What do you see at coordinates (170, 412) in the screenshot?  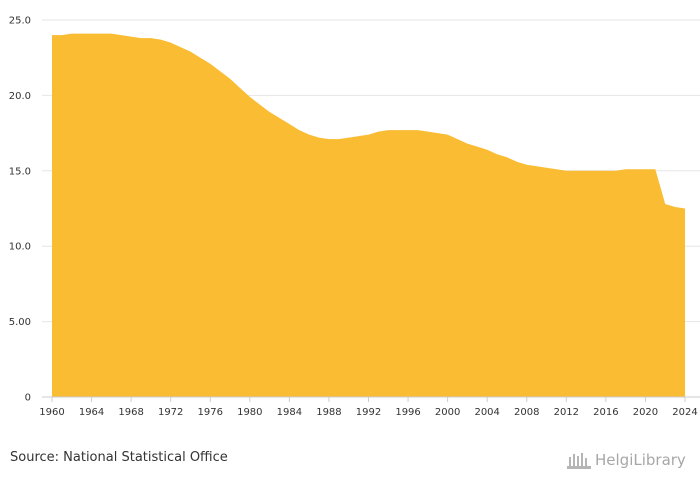 I see `x-tick-label: 1972` at bounding box center [170, 412].